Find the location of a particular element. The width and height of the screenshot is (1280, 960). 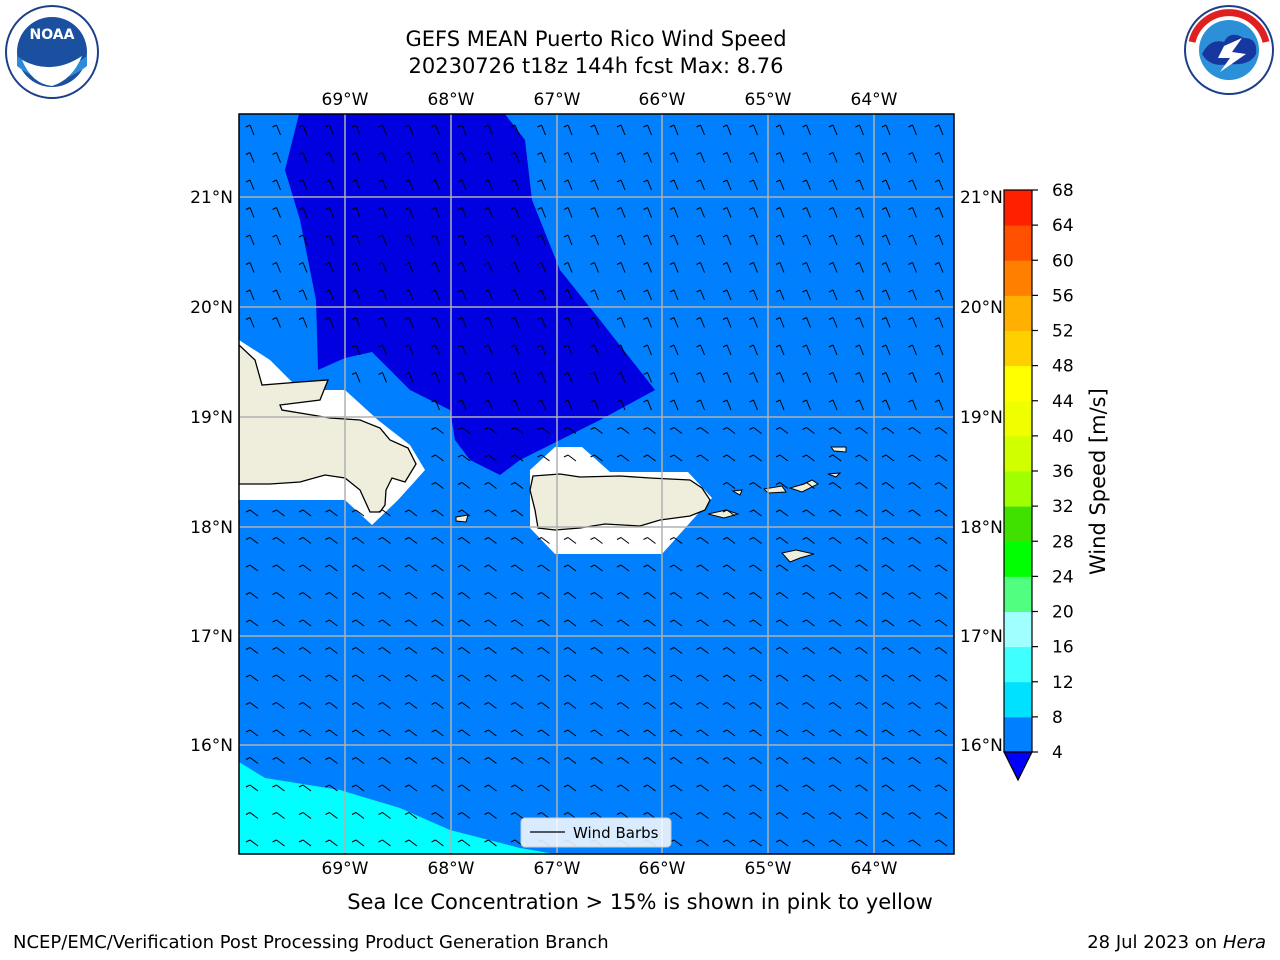

colorbar-tick-label: 4 is located at coordinates (1057, 753).